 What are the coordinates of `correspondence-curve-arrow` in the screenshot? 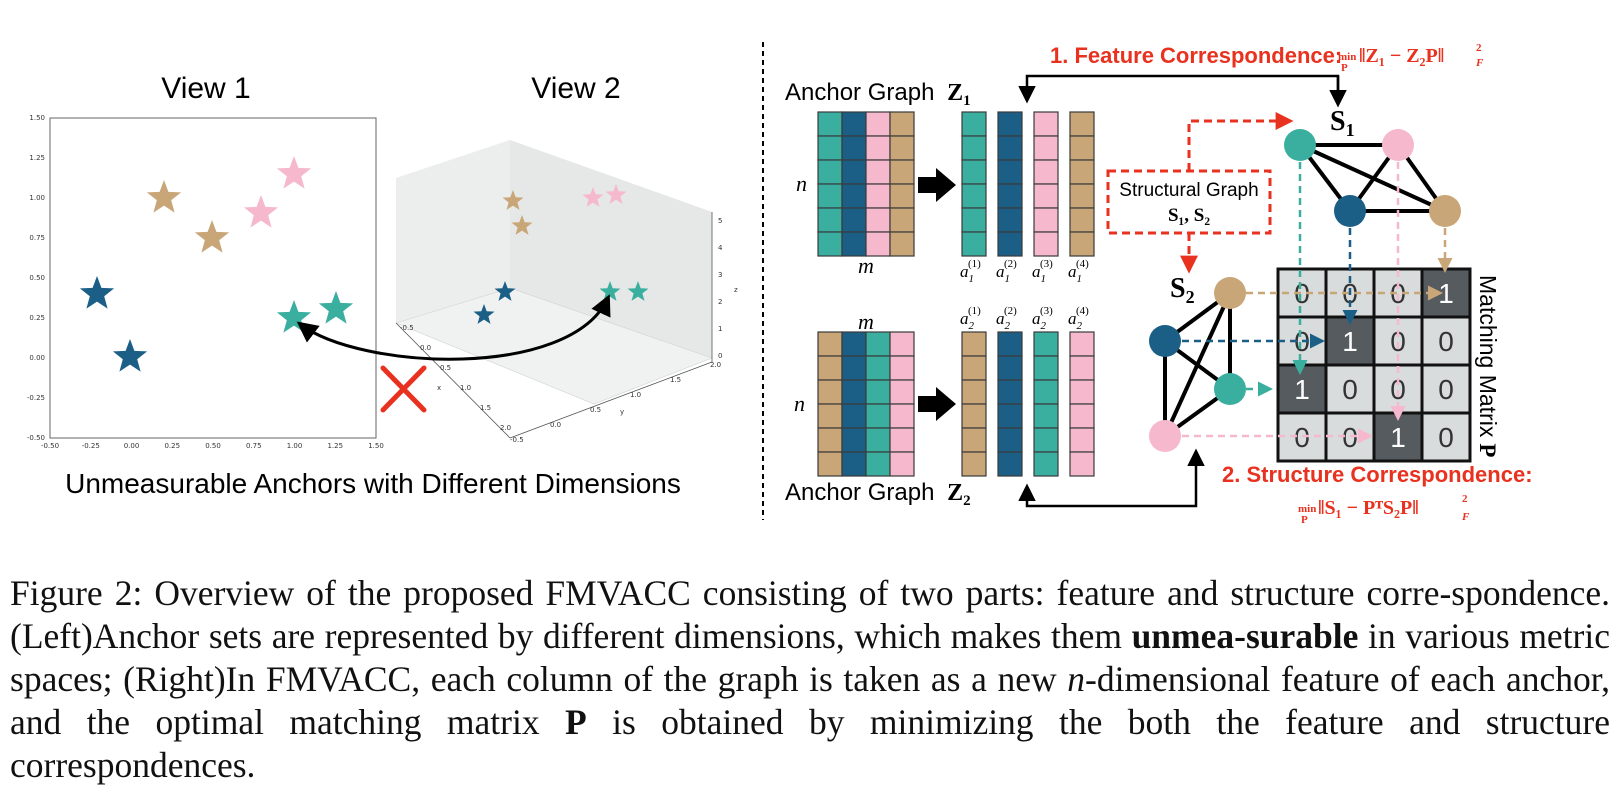 It's located at (453, 327).